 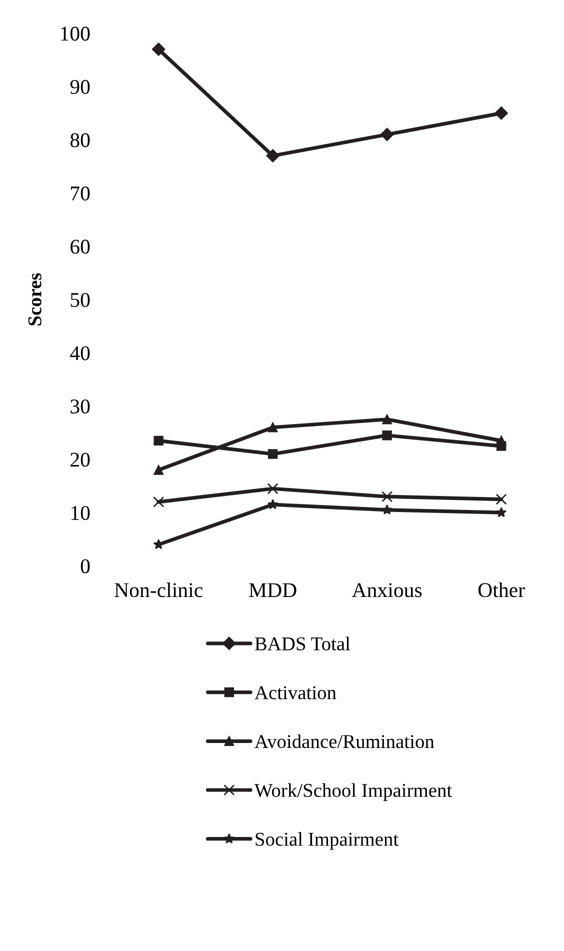 I want to click on y-tick-label: 100, so click(x=75, y=33).